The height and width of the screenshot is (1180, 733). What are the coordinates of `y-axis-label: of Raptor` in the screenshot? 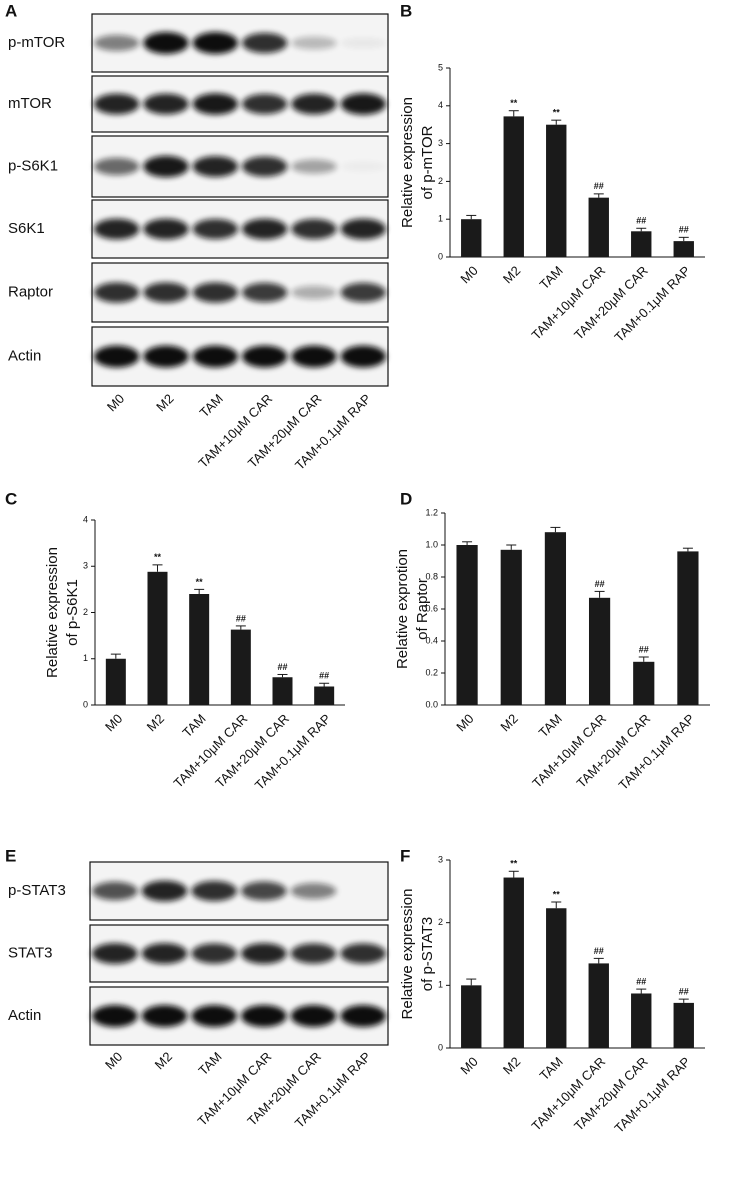 It's located at (422, 609).